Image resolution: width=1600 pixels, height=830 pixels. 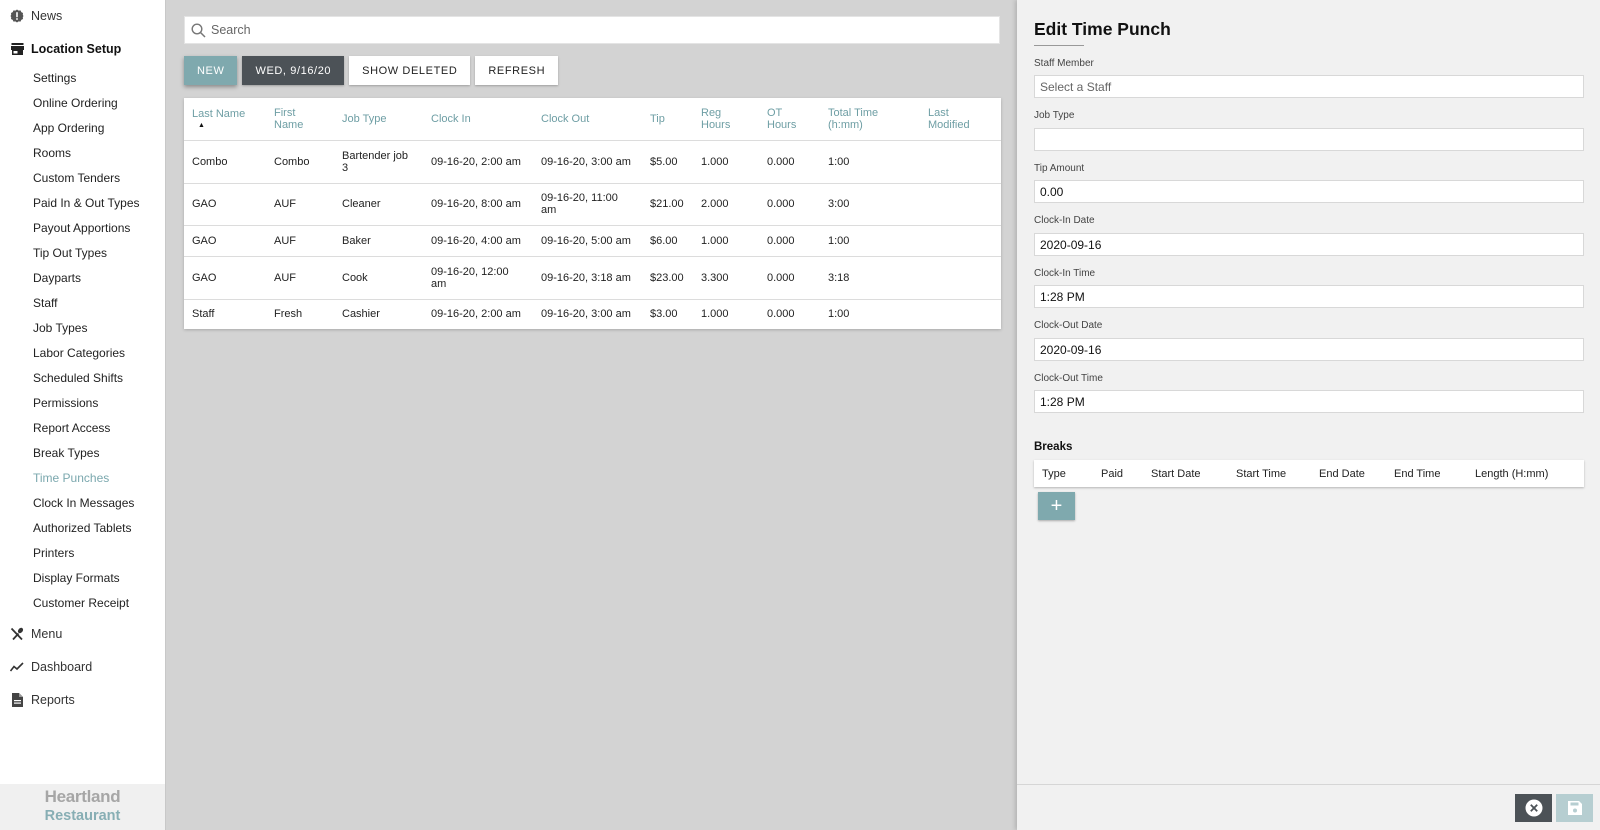 What do you see at coordinates (870, 161) in the screenshot?
I see `cell-total-time: 1:00` at bounding box center [870, 161].